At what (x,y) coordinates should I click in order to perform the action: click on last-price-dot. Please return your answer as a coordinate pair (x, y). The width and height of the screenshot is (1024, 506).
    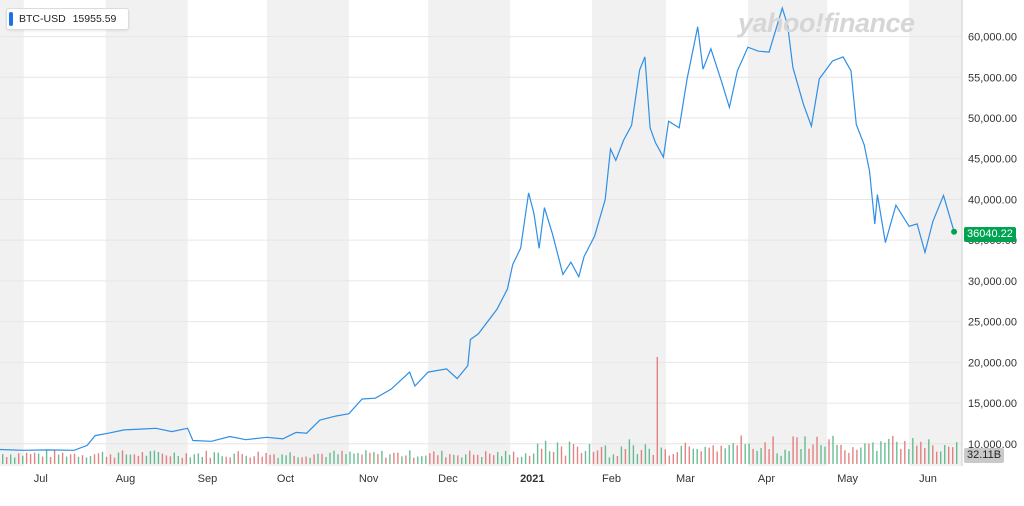
    Looking at the image, I should click on (954, 231).